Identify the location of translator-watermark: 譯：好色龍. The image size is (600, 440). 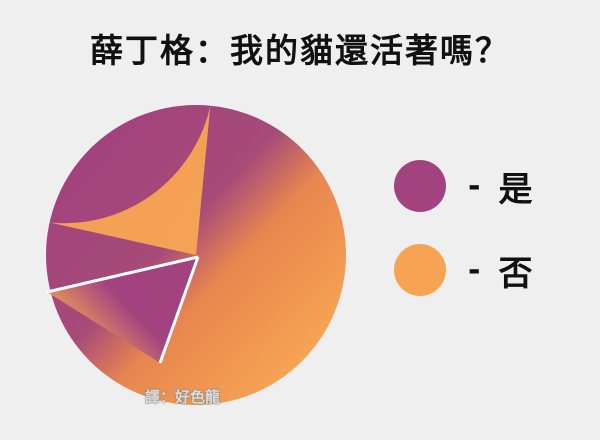
(183, 397).